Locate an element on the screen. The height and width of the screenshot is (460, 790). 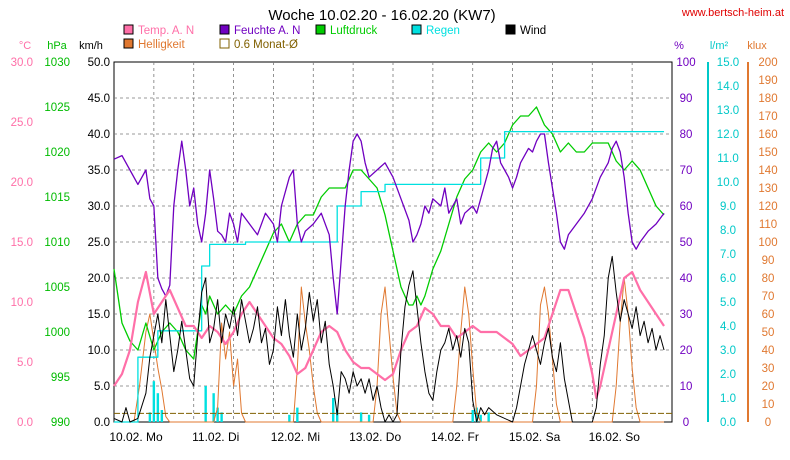
chart-title: Woche 10.02.20 - 16.02.20 (KW7) is located at coordinates (381, 15).